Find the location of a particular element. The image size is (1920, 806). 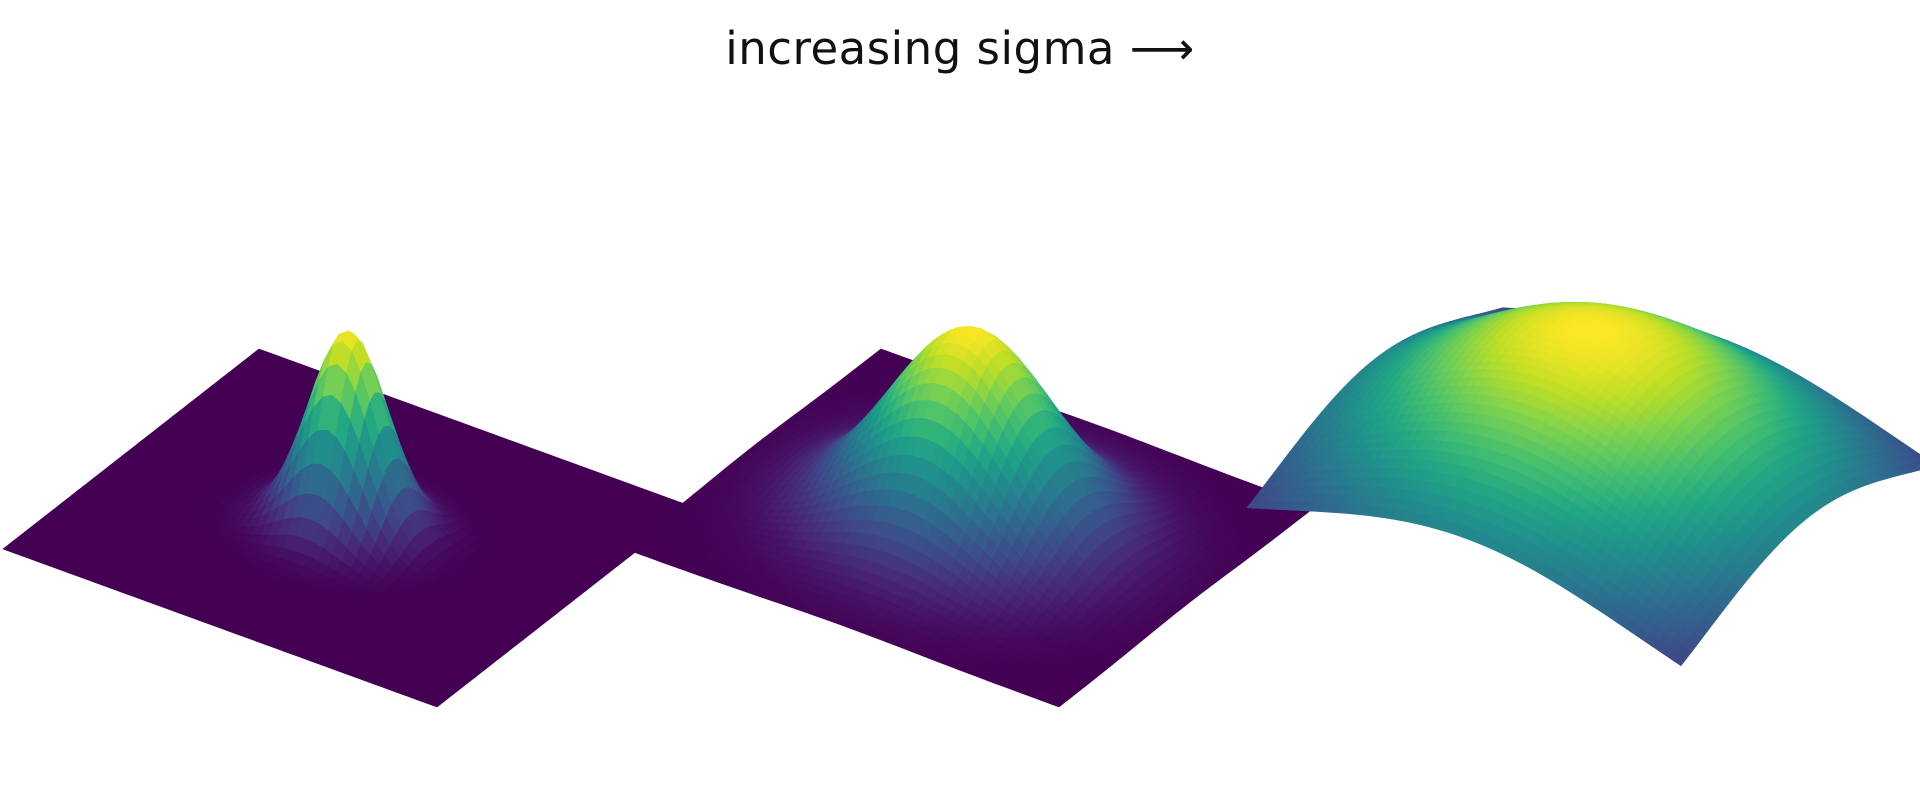

figure-title: increasing sigma ⟶ is located at coordinates (960, 48).